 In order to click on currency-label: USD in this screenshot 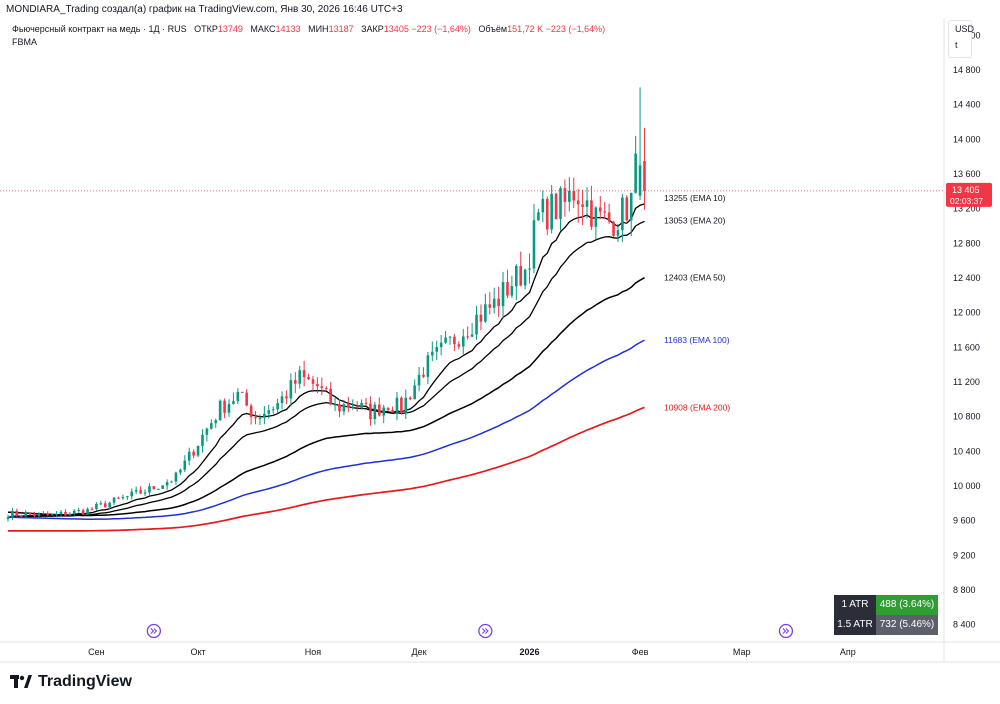, I will do `click(965, 29)`.